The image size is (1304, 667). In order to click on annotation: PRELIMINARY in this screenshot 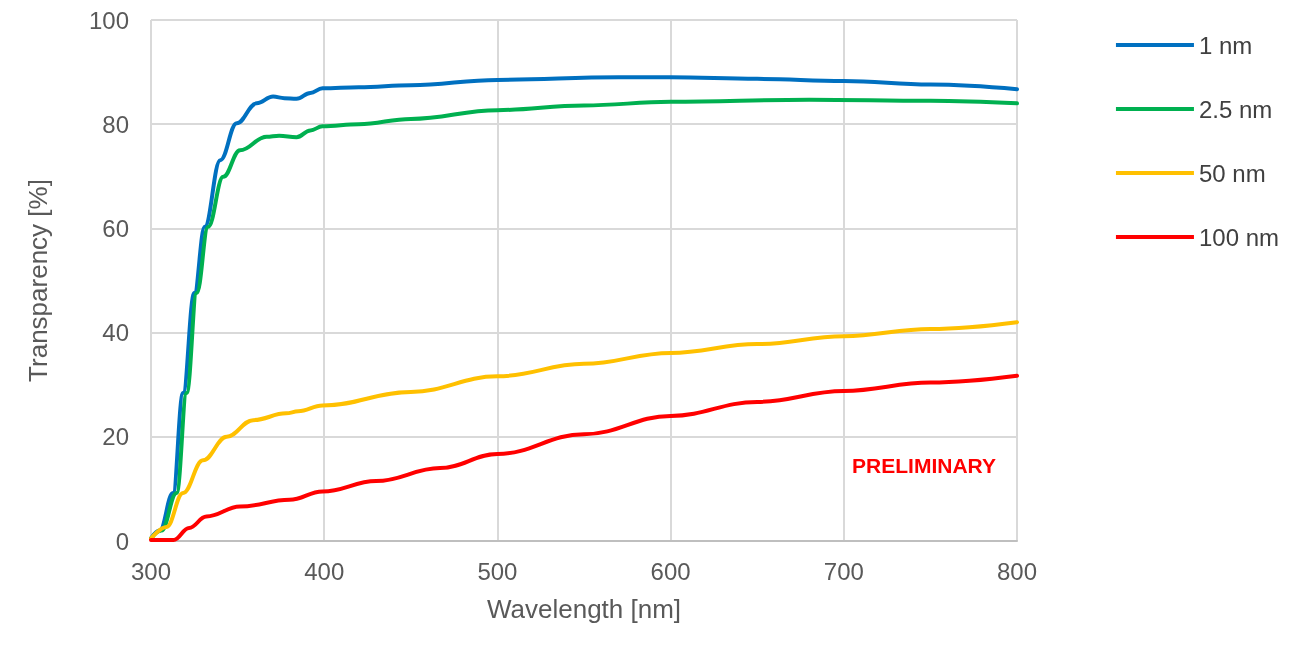, I will do `click(924, 465)`.